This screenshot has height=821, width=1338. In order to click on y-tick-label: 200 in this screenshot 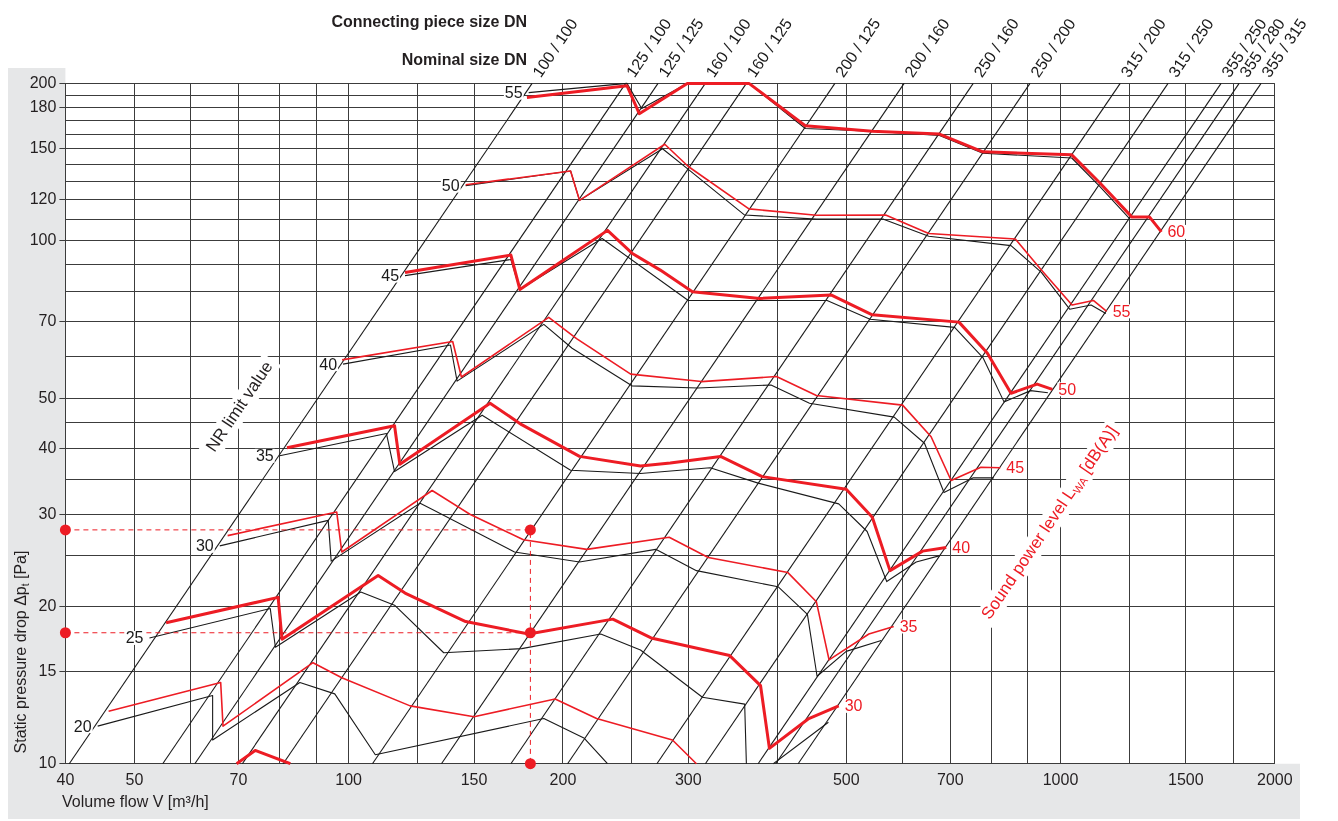, I will do `click(43, 82)`.